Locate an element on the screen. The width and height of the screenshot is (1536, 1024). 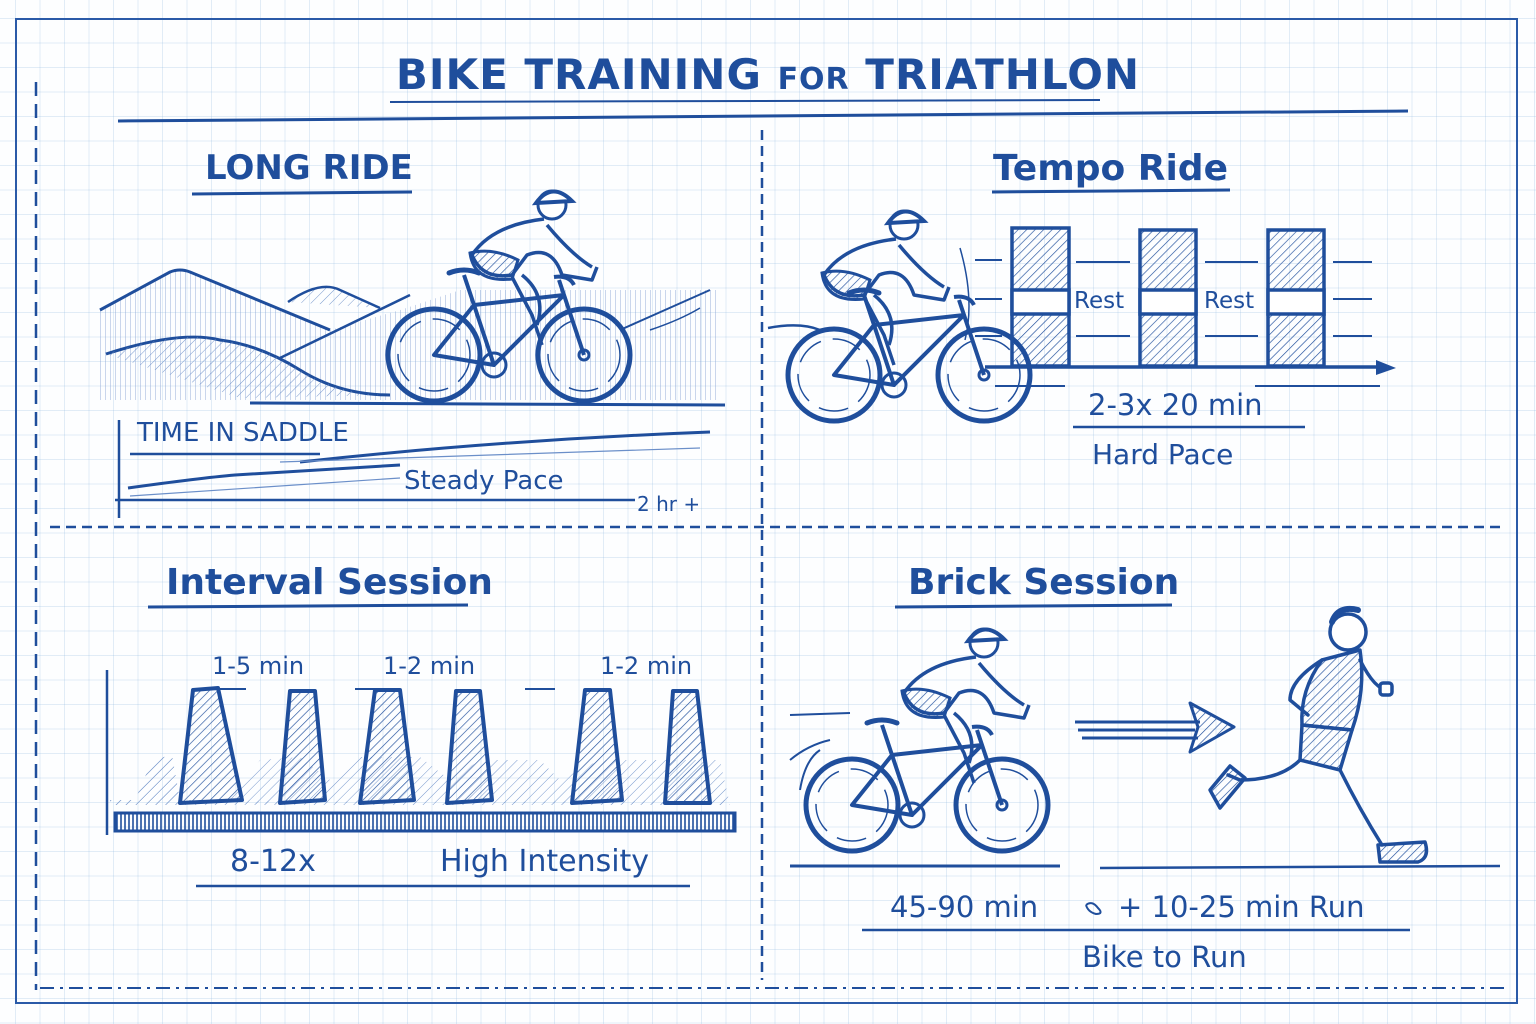
tempo-rest-label-2: Rest is located at coordinates (1229, 301).